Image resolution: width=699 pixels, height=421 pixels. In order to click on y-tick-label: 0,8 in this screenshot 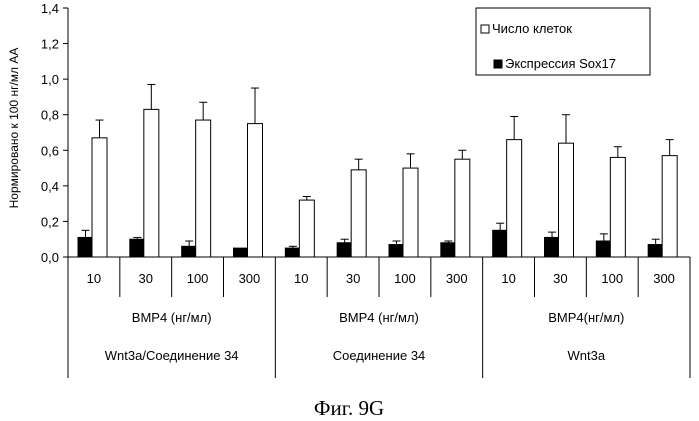, I will do `click(50, 115)`.